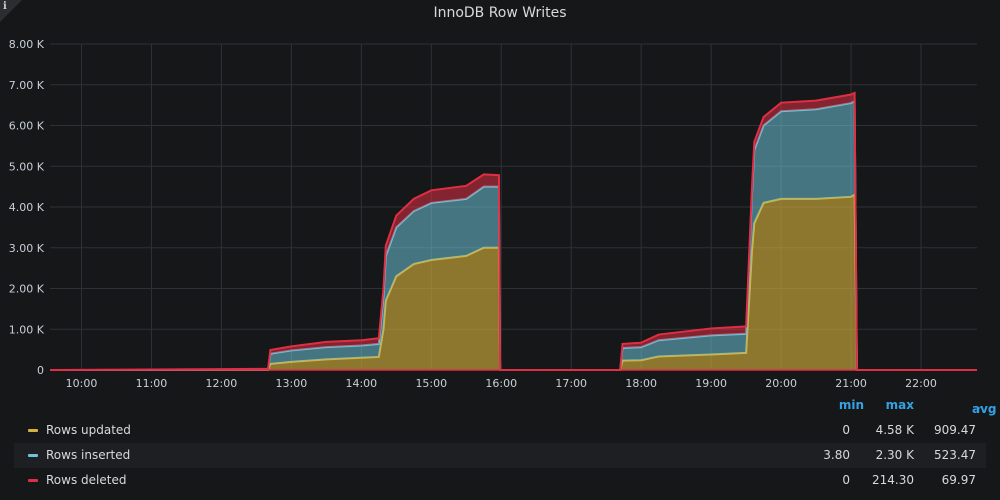 This screenshot has width=1000, height=500. Describe the element at coordinates (88, 455) in the screenshot. I see `legend-series-name: Rows inserted` at that location.